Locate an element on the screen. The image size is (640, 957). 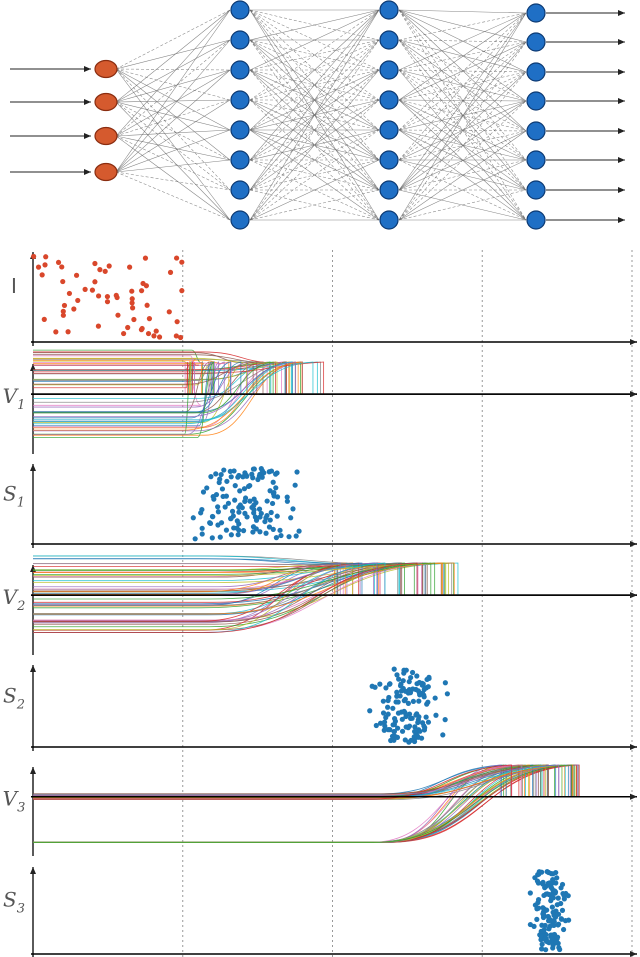
output-arrows is located at coordinates (585, 116).